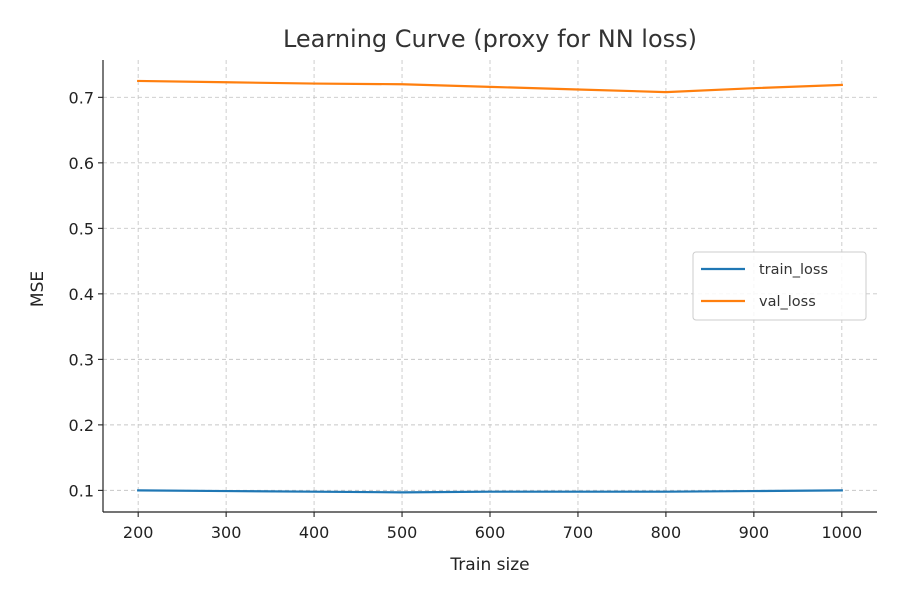 The height and width of the screenshot is (600, 900). What do you see at coordinates (787, 302) in the screenshot?
I see `legend-label: val_loss` at bounding box center [787, 302].